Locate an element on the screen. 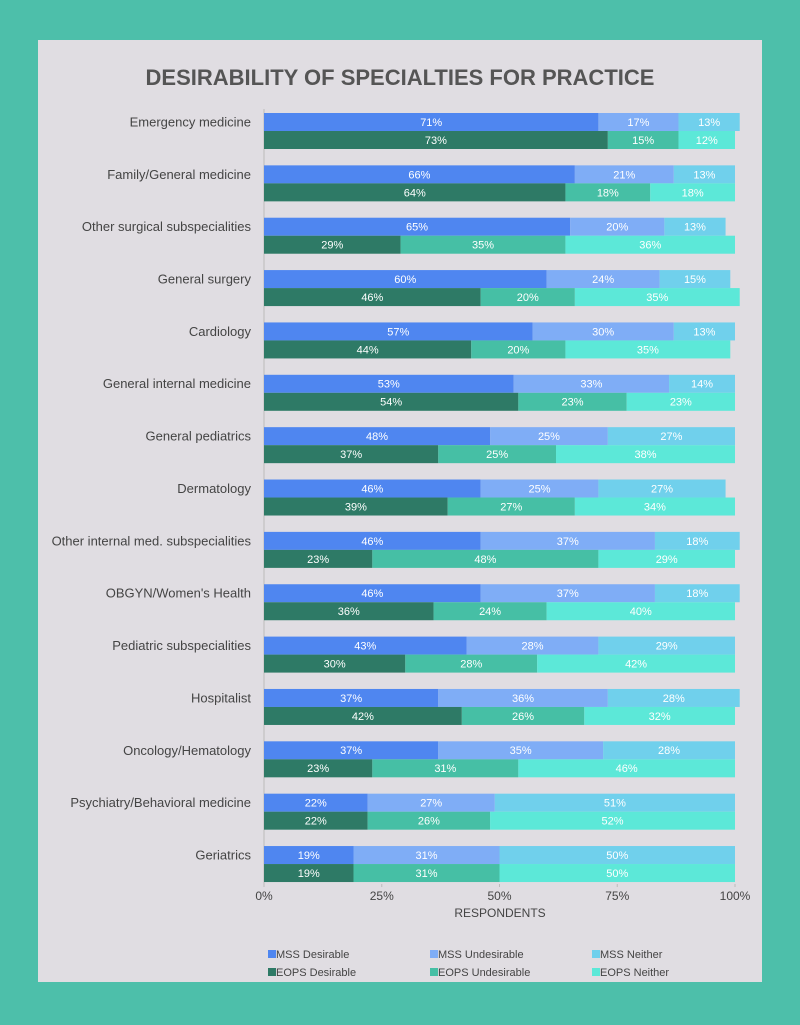  value-label: 33% is located at coordinates (591, 385).